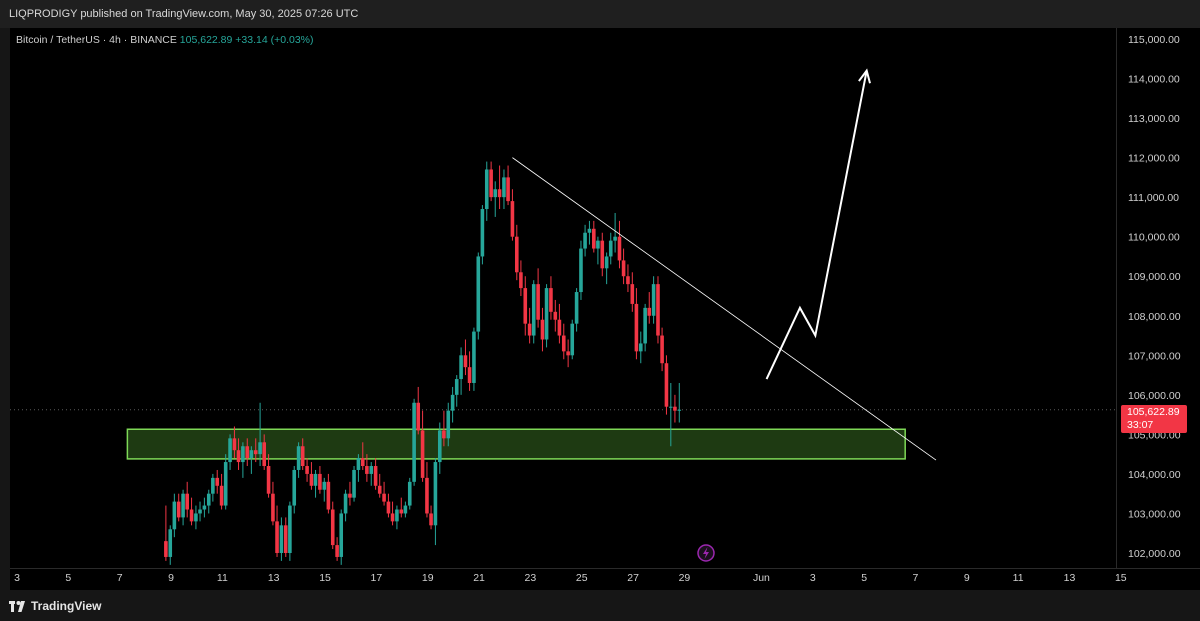 Image resolution: width=1200 pixels, height=621 pixels. I want to click on price-axis, so click(1158, 298).